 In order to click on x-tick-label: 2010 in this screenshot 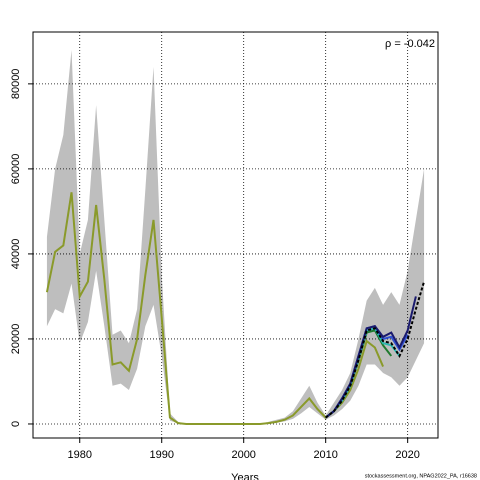, I will do `click(325, 455)`.